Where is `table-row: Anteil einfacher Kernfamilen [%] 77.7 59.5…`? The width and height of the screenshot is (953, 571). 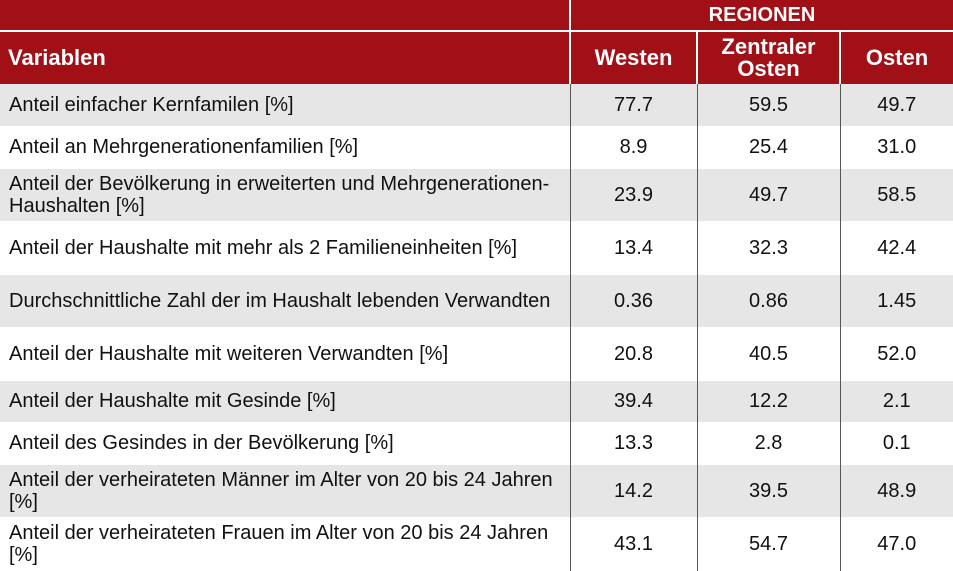
table-row: Anteil einfacher Kernfamilen [%] 77.7 59.5… is located at coordinates (476, 105).